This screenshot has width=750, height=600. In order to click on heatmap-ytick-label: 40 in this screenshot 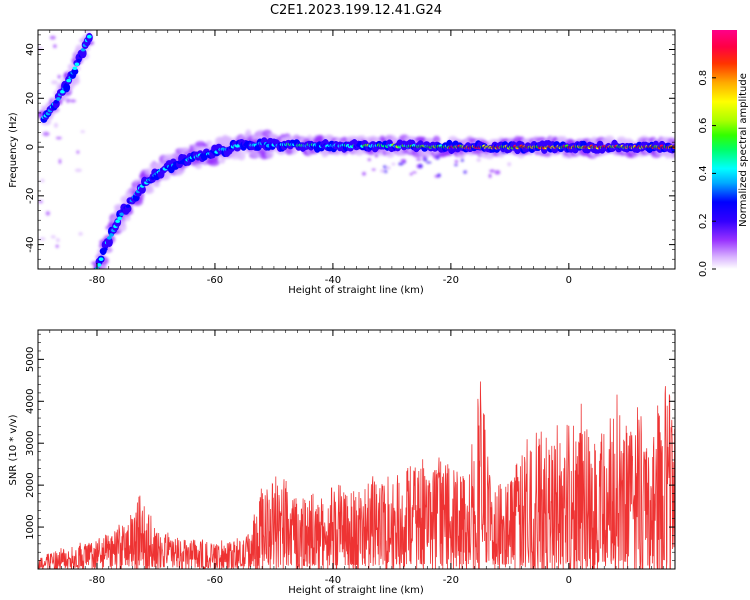, I will do `click(30, 49)`.